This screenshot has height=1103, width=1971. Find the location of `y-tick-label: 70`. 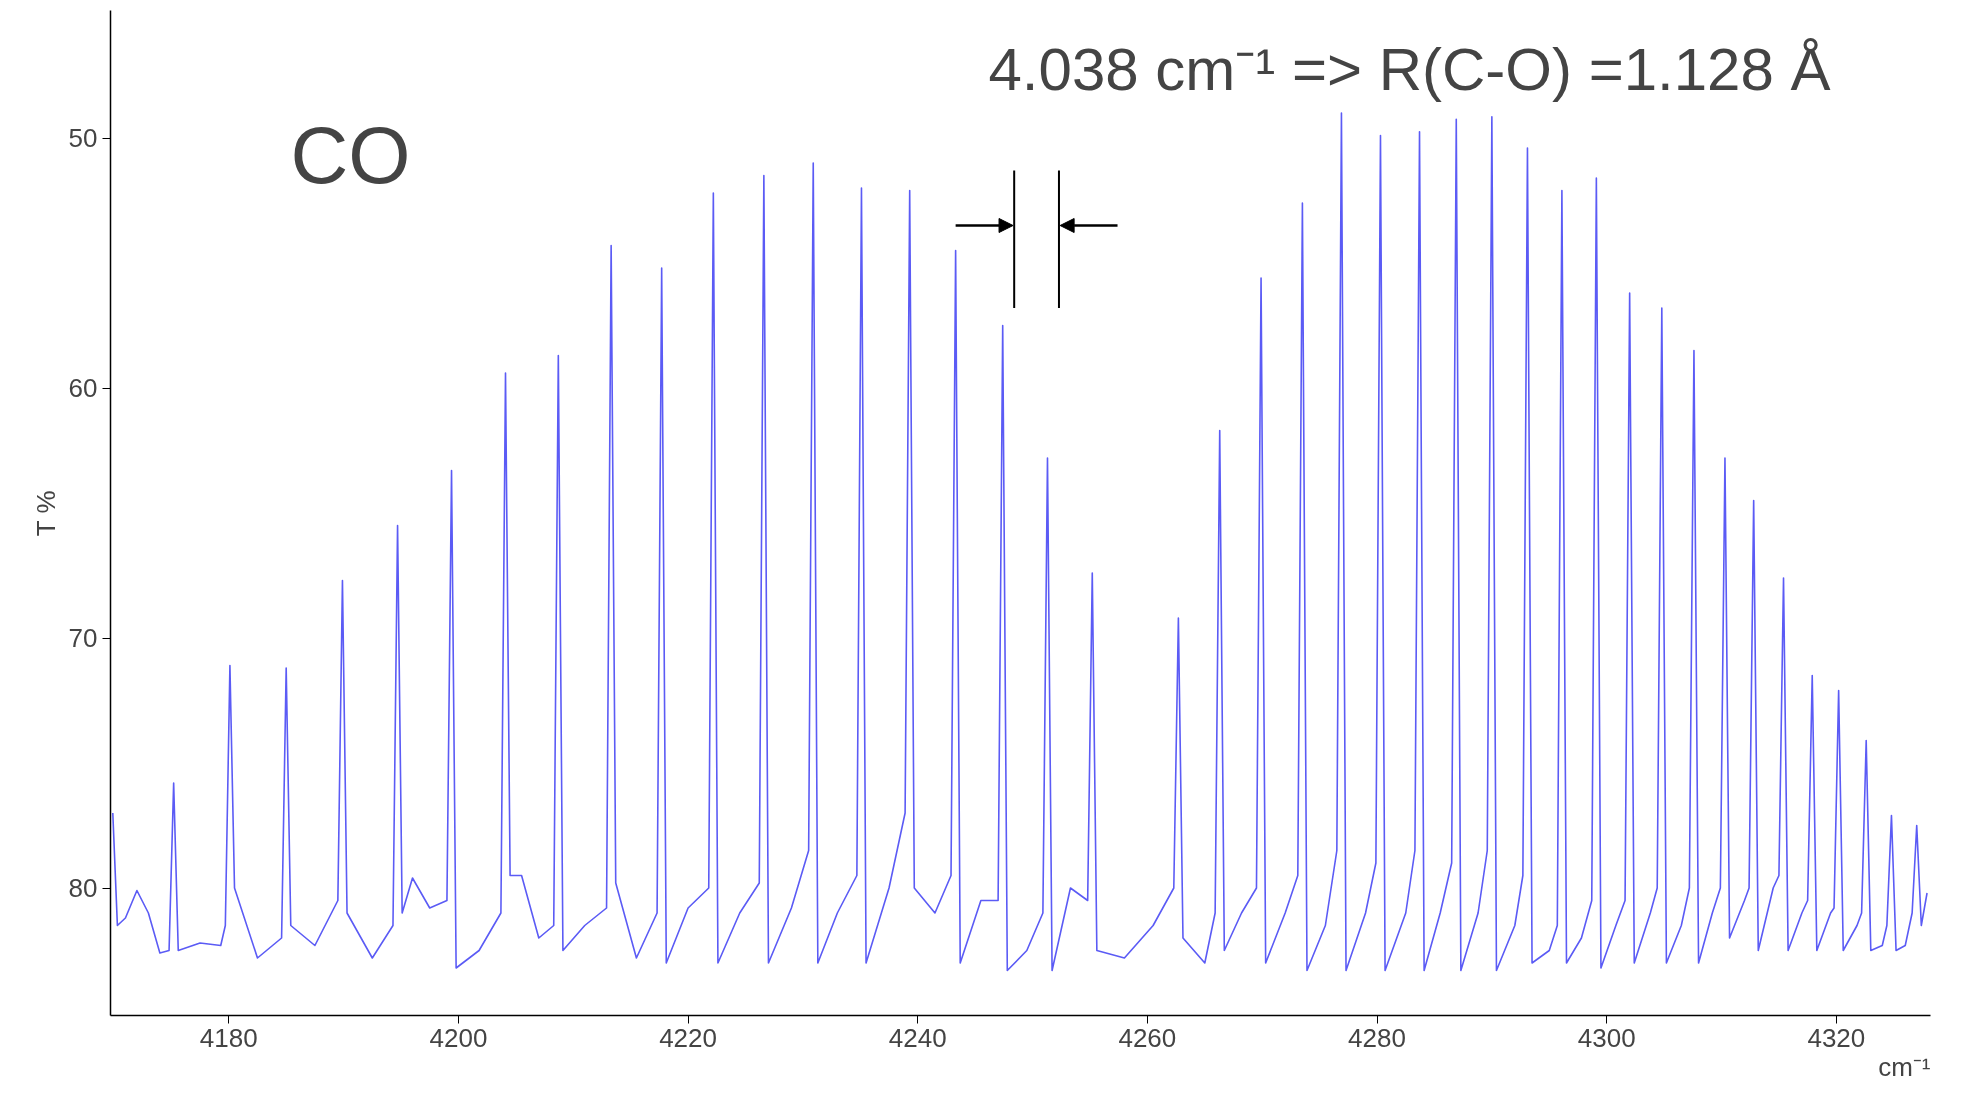

y-tick-label: 70 is located at coordinates (83, 638).